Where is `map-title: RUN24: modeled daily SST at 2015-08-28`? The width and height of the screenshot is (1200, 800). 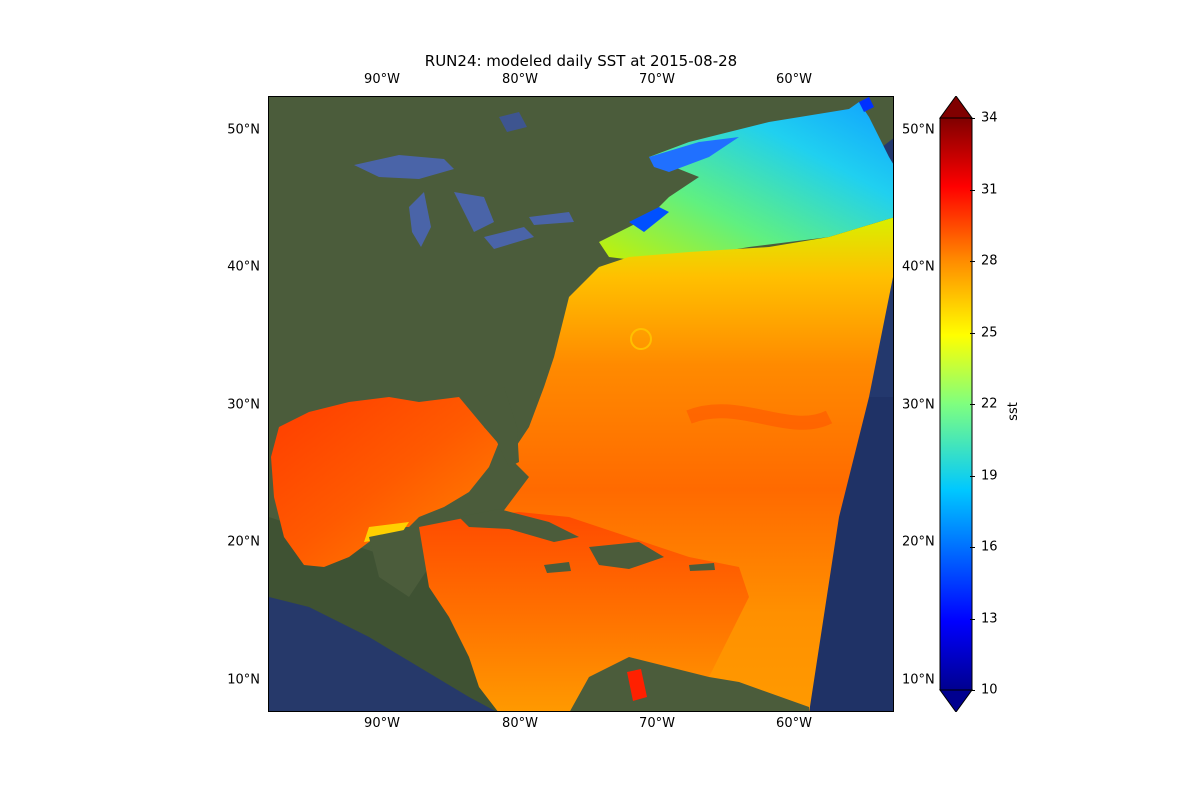 map-title: RUN24: modeled daily SST at 2015-08-28 is located at coordinates (581, 61).